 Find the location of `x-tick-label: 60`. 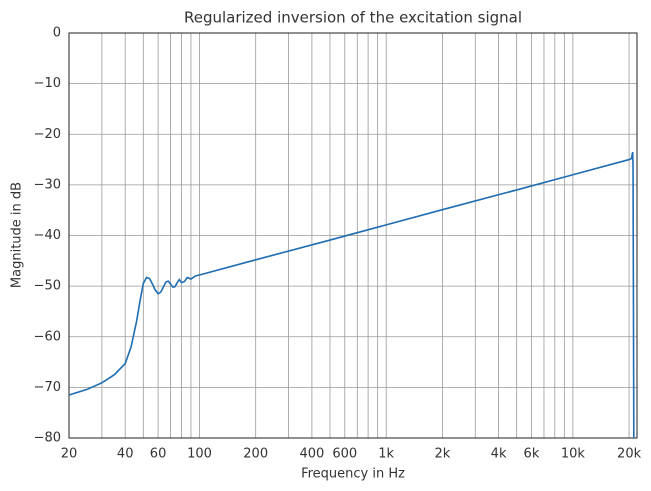

x-tick-label: 60 is located at coordinates (158, 454).